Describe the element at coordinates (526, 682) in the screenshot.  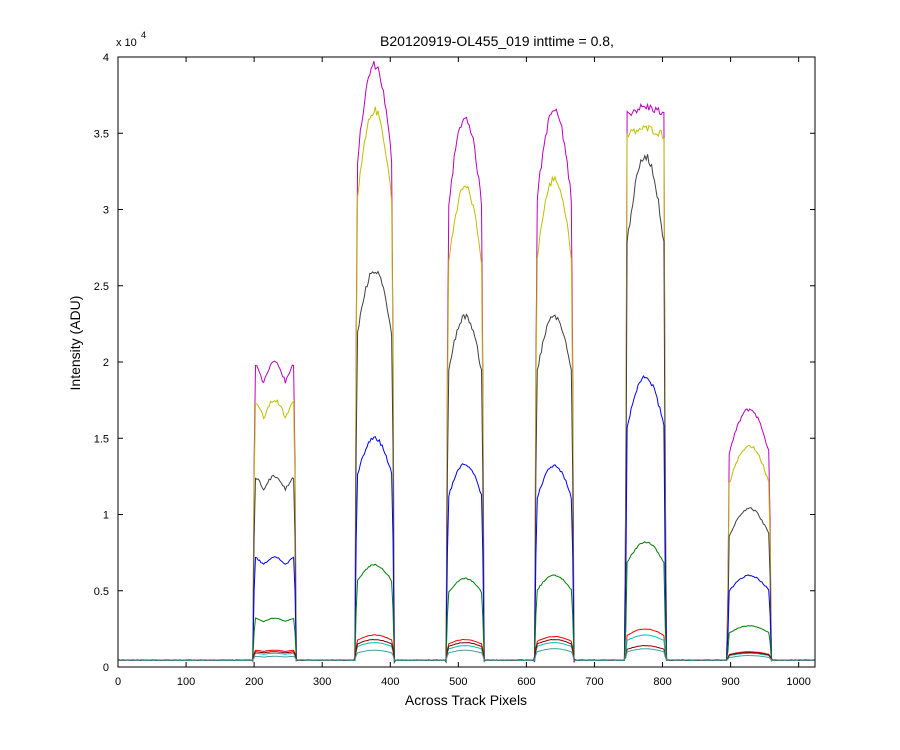
I see `x-tick-label: 600` at that location.